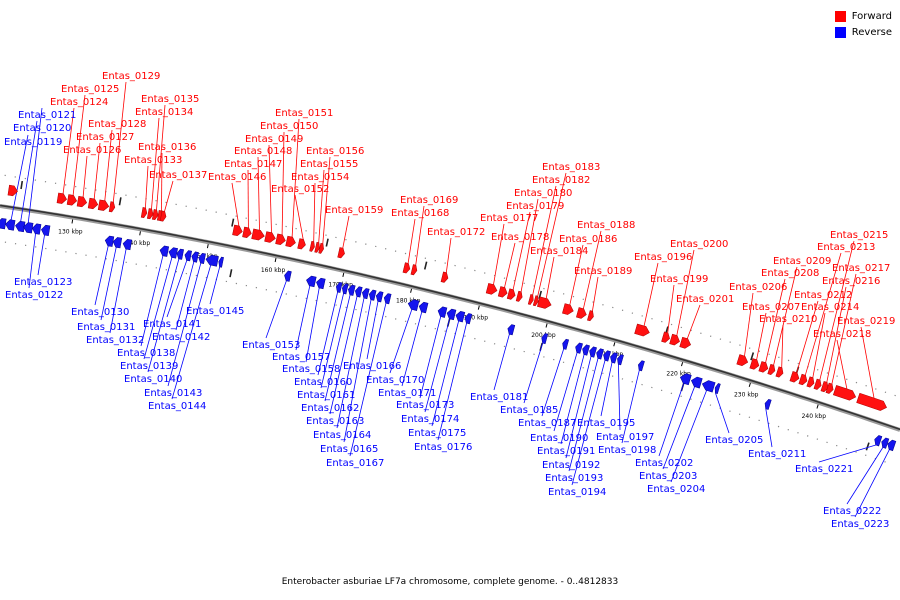 Image resolution: width=900 pixels, height=600 pixels. What do you see at coordinates (491, 289) in the screenshot?
I see `gene-entas-0177-body` at bounding box center [491, 289].